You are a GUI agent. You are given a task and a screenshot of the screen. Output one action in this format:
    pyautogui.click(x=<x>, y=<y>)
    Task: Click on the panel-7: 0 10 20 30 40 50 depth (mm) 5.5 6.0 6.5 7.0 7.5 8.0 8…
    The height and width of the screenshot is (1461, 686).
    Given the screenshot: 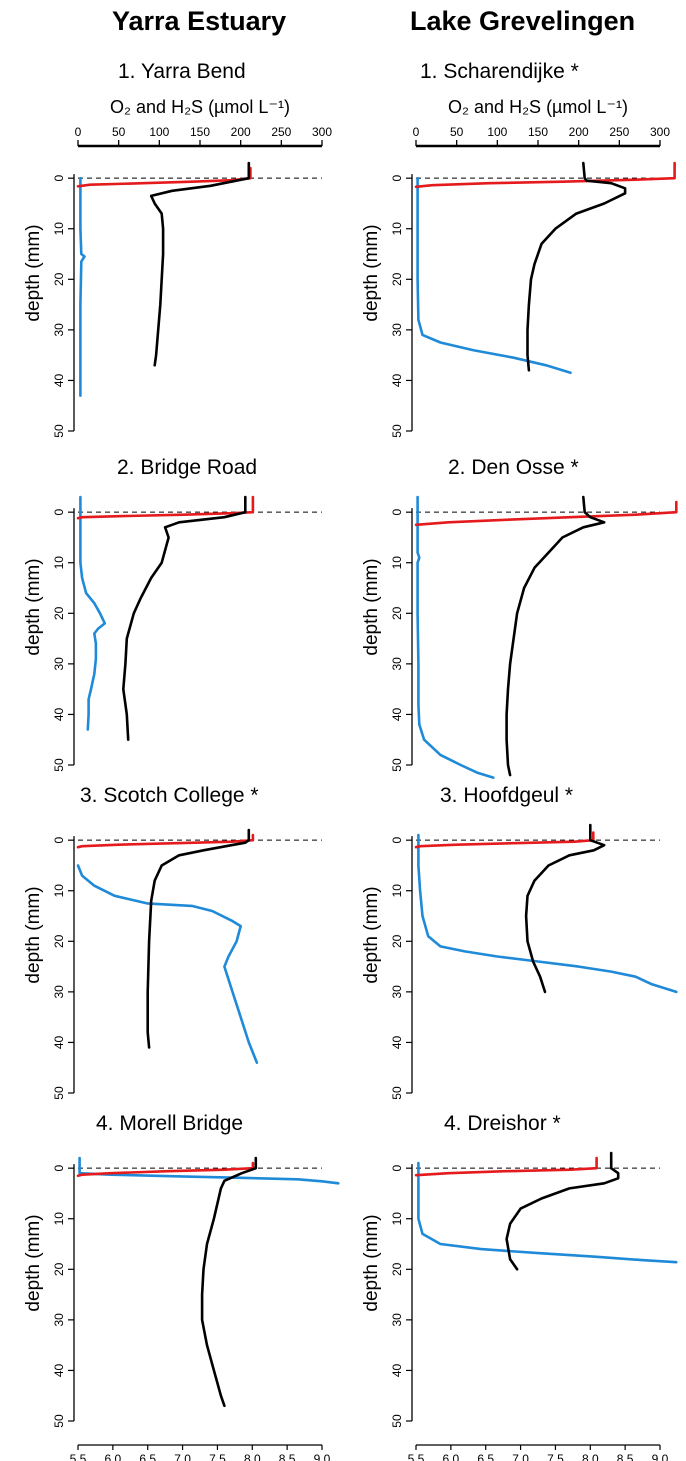 What is the action you would take?
    pyautogui.click(x=181, y=1308)
    